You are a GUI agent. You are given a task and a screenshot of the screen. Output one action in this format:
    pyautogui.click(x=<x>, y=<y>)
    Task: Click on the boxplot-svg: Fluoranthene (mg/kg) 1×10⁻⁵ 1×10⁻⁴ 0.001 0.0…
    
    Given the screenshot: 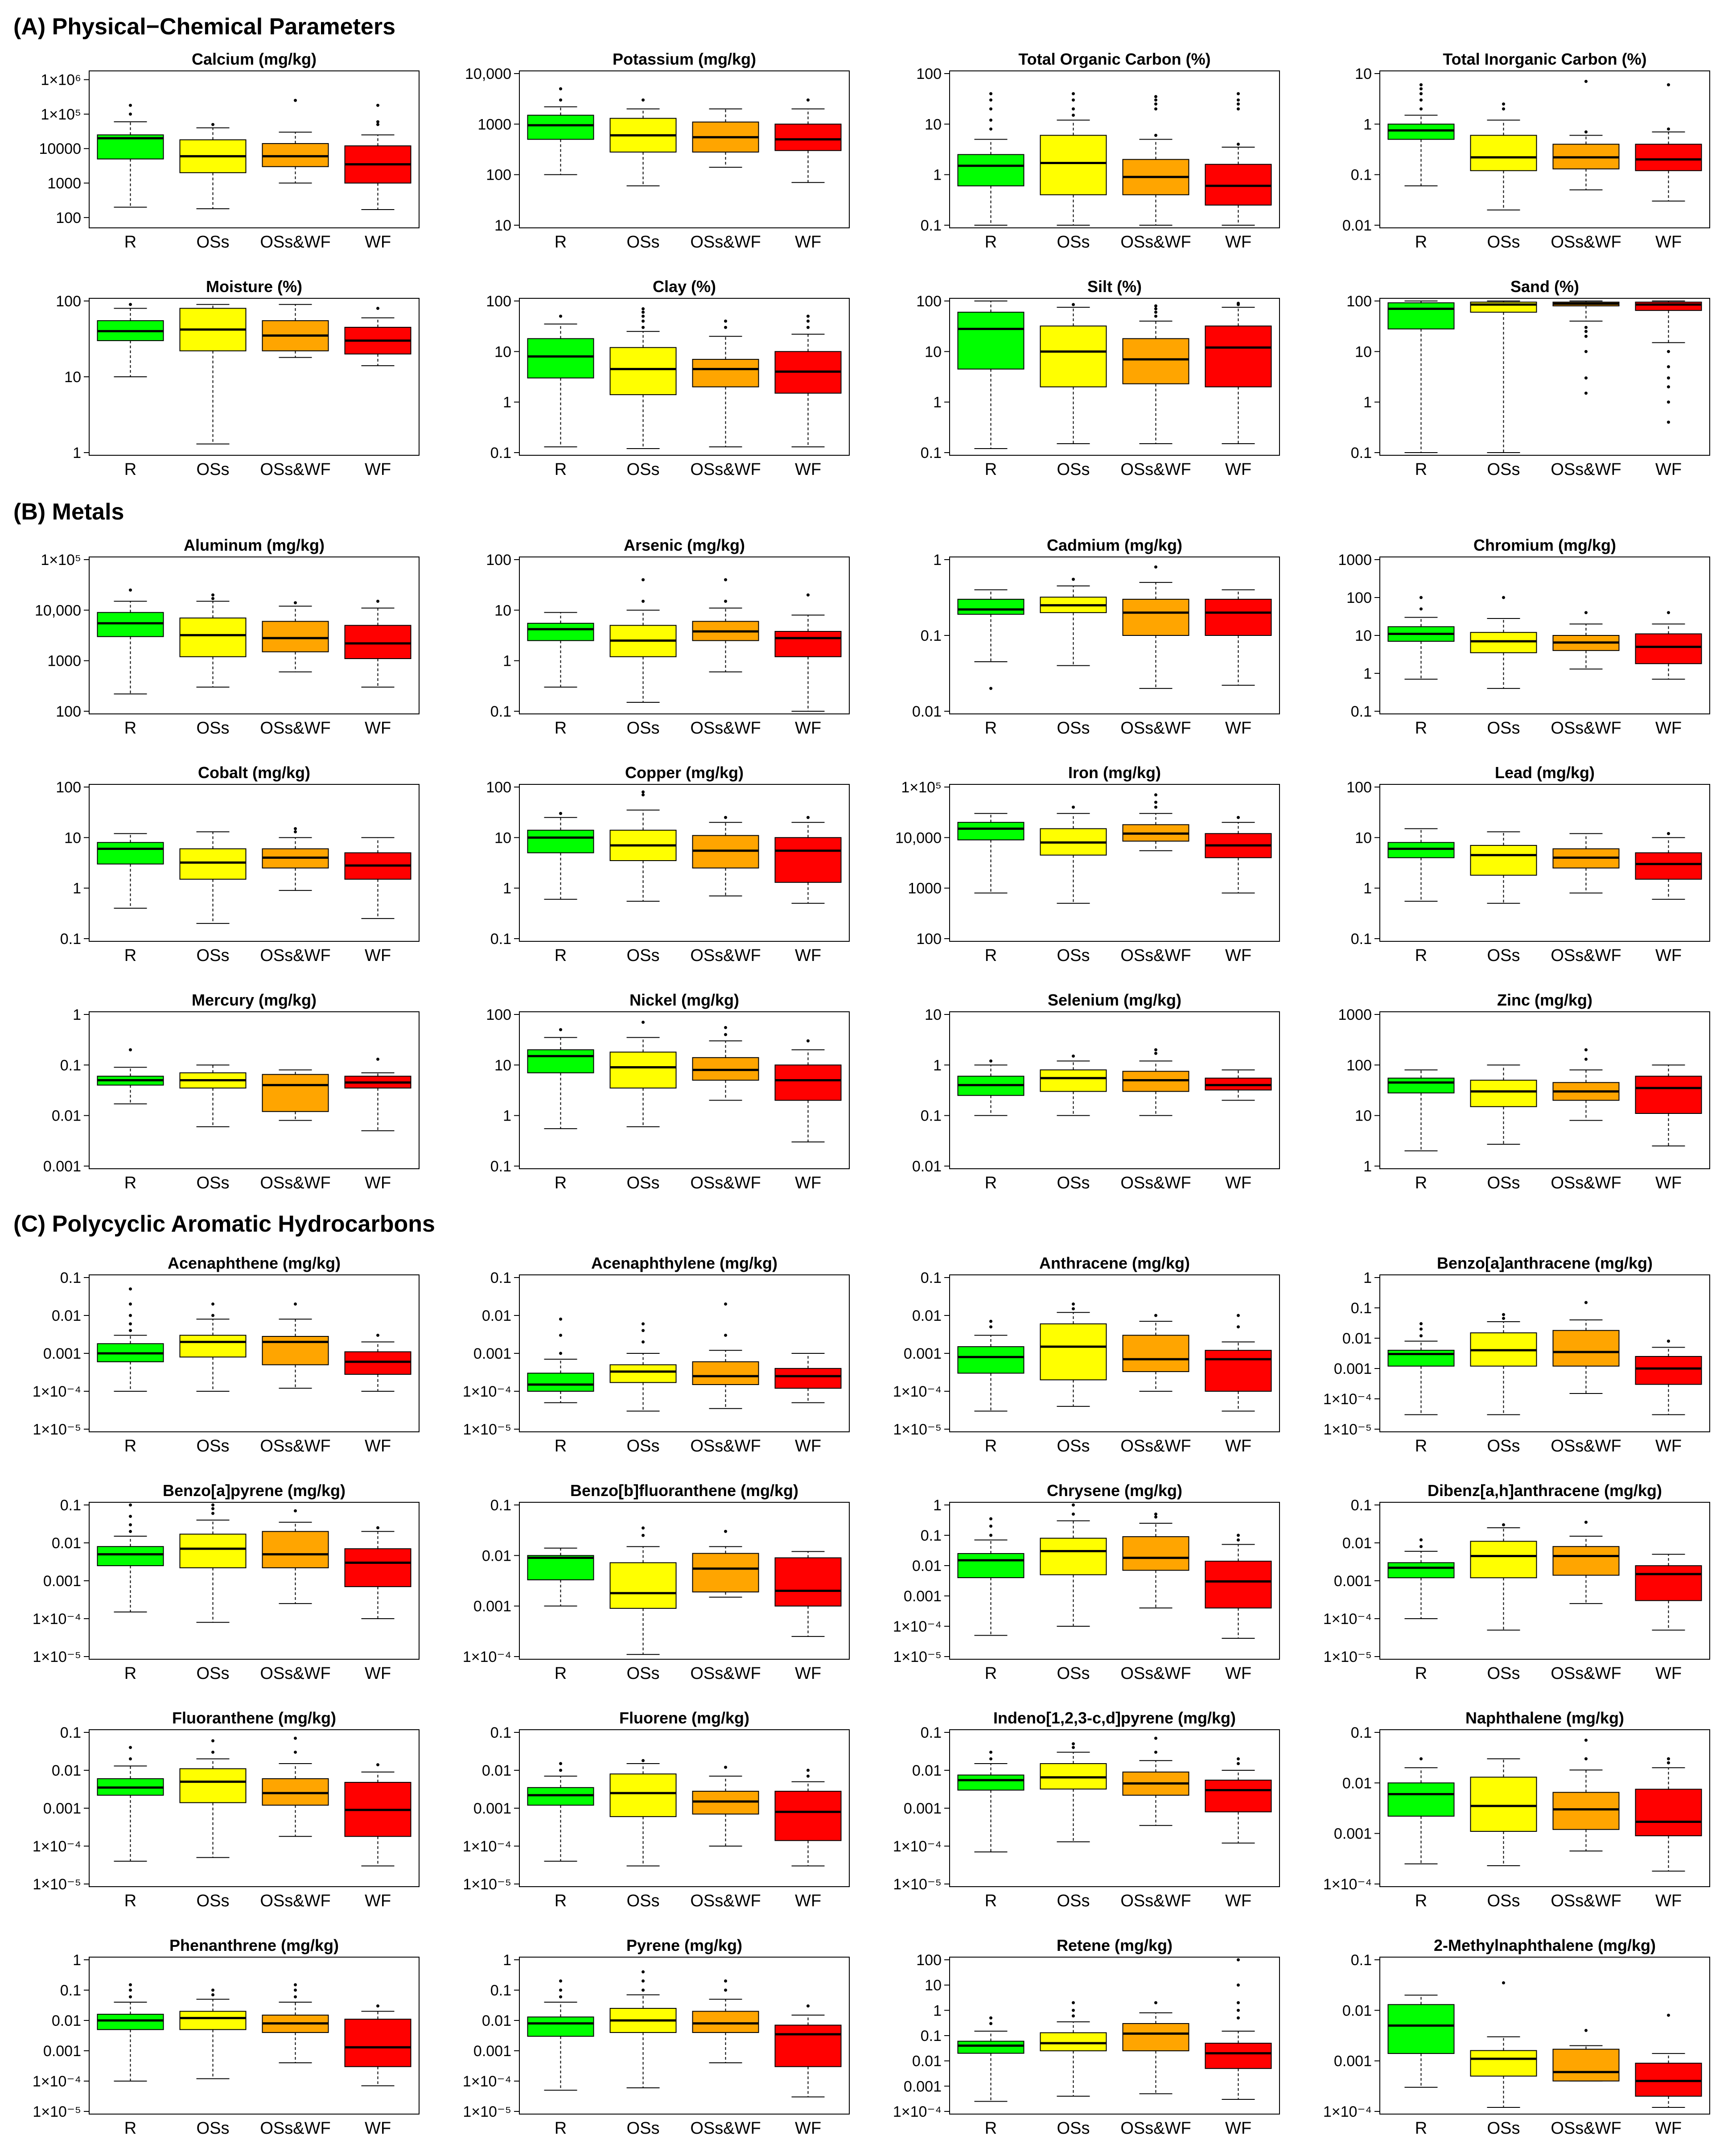 What is the action you would take?
    pyautogui.click(x=226, y=1809)
    